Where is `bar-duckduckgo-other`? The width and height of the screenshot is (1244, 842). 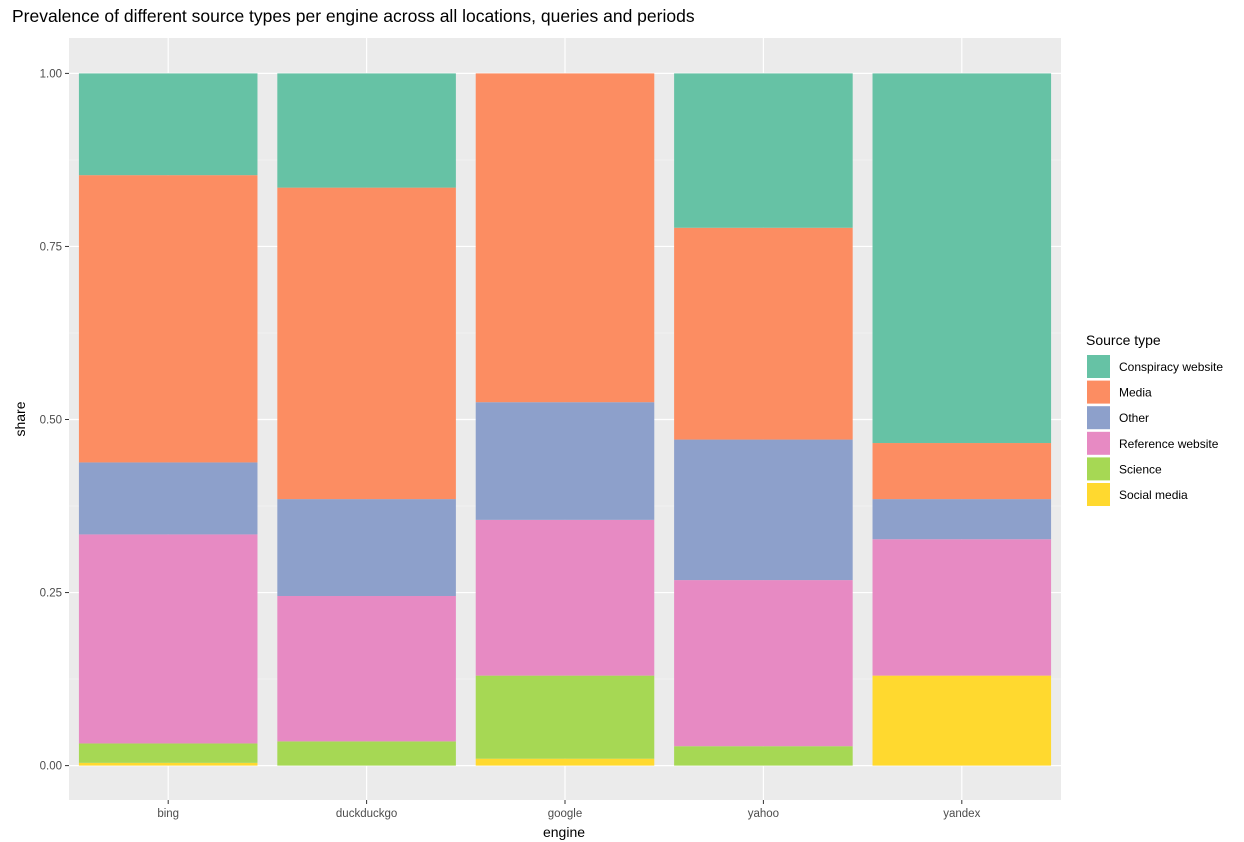
bar-duckduckgo-other is located at coordinates (366, 548).